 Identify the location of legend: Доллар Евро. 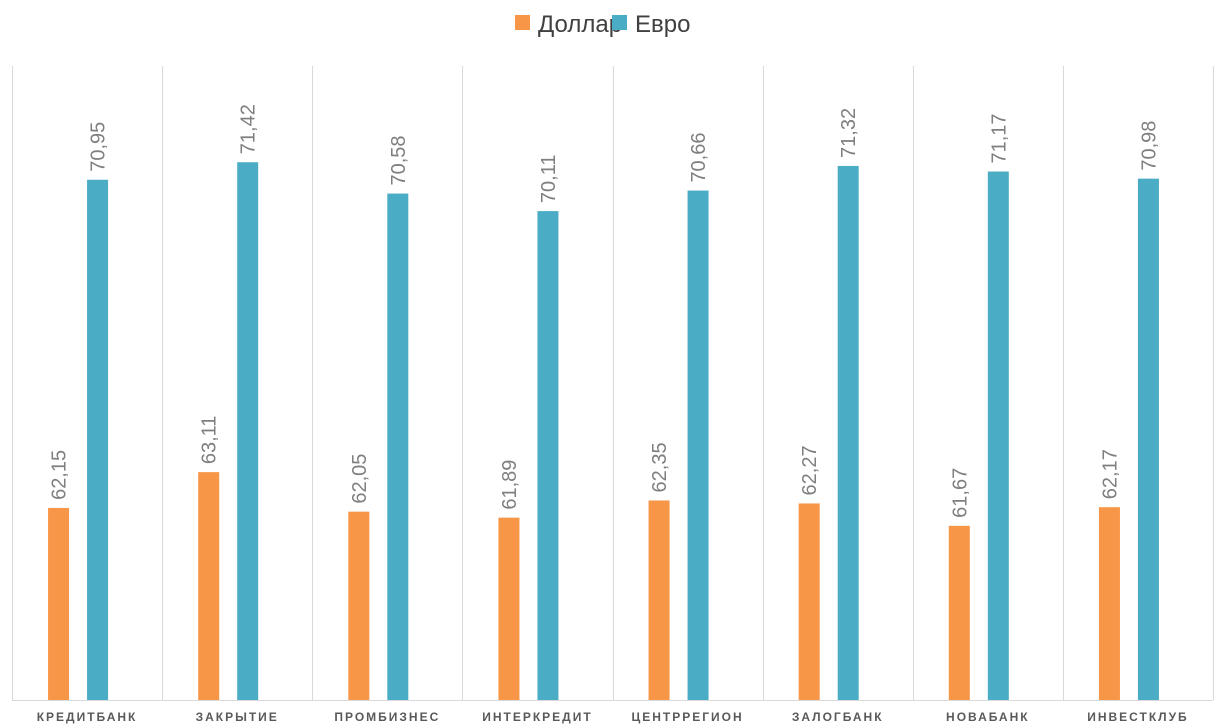
(602, 24).